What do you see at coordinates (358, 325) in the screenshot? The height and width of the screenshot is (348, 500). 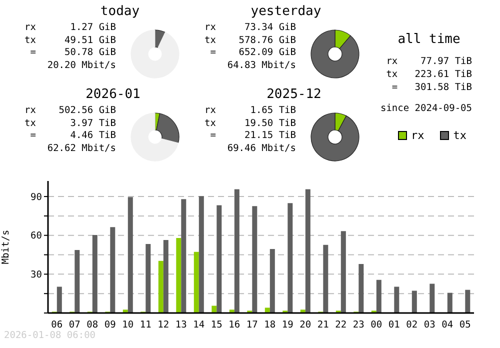 I see `x-tick-label: 23` at bounding box center [358, 325].